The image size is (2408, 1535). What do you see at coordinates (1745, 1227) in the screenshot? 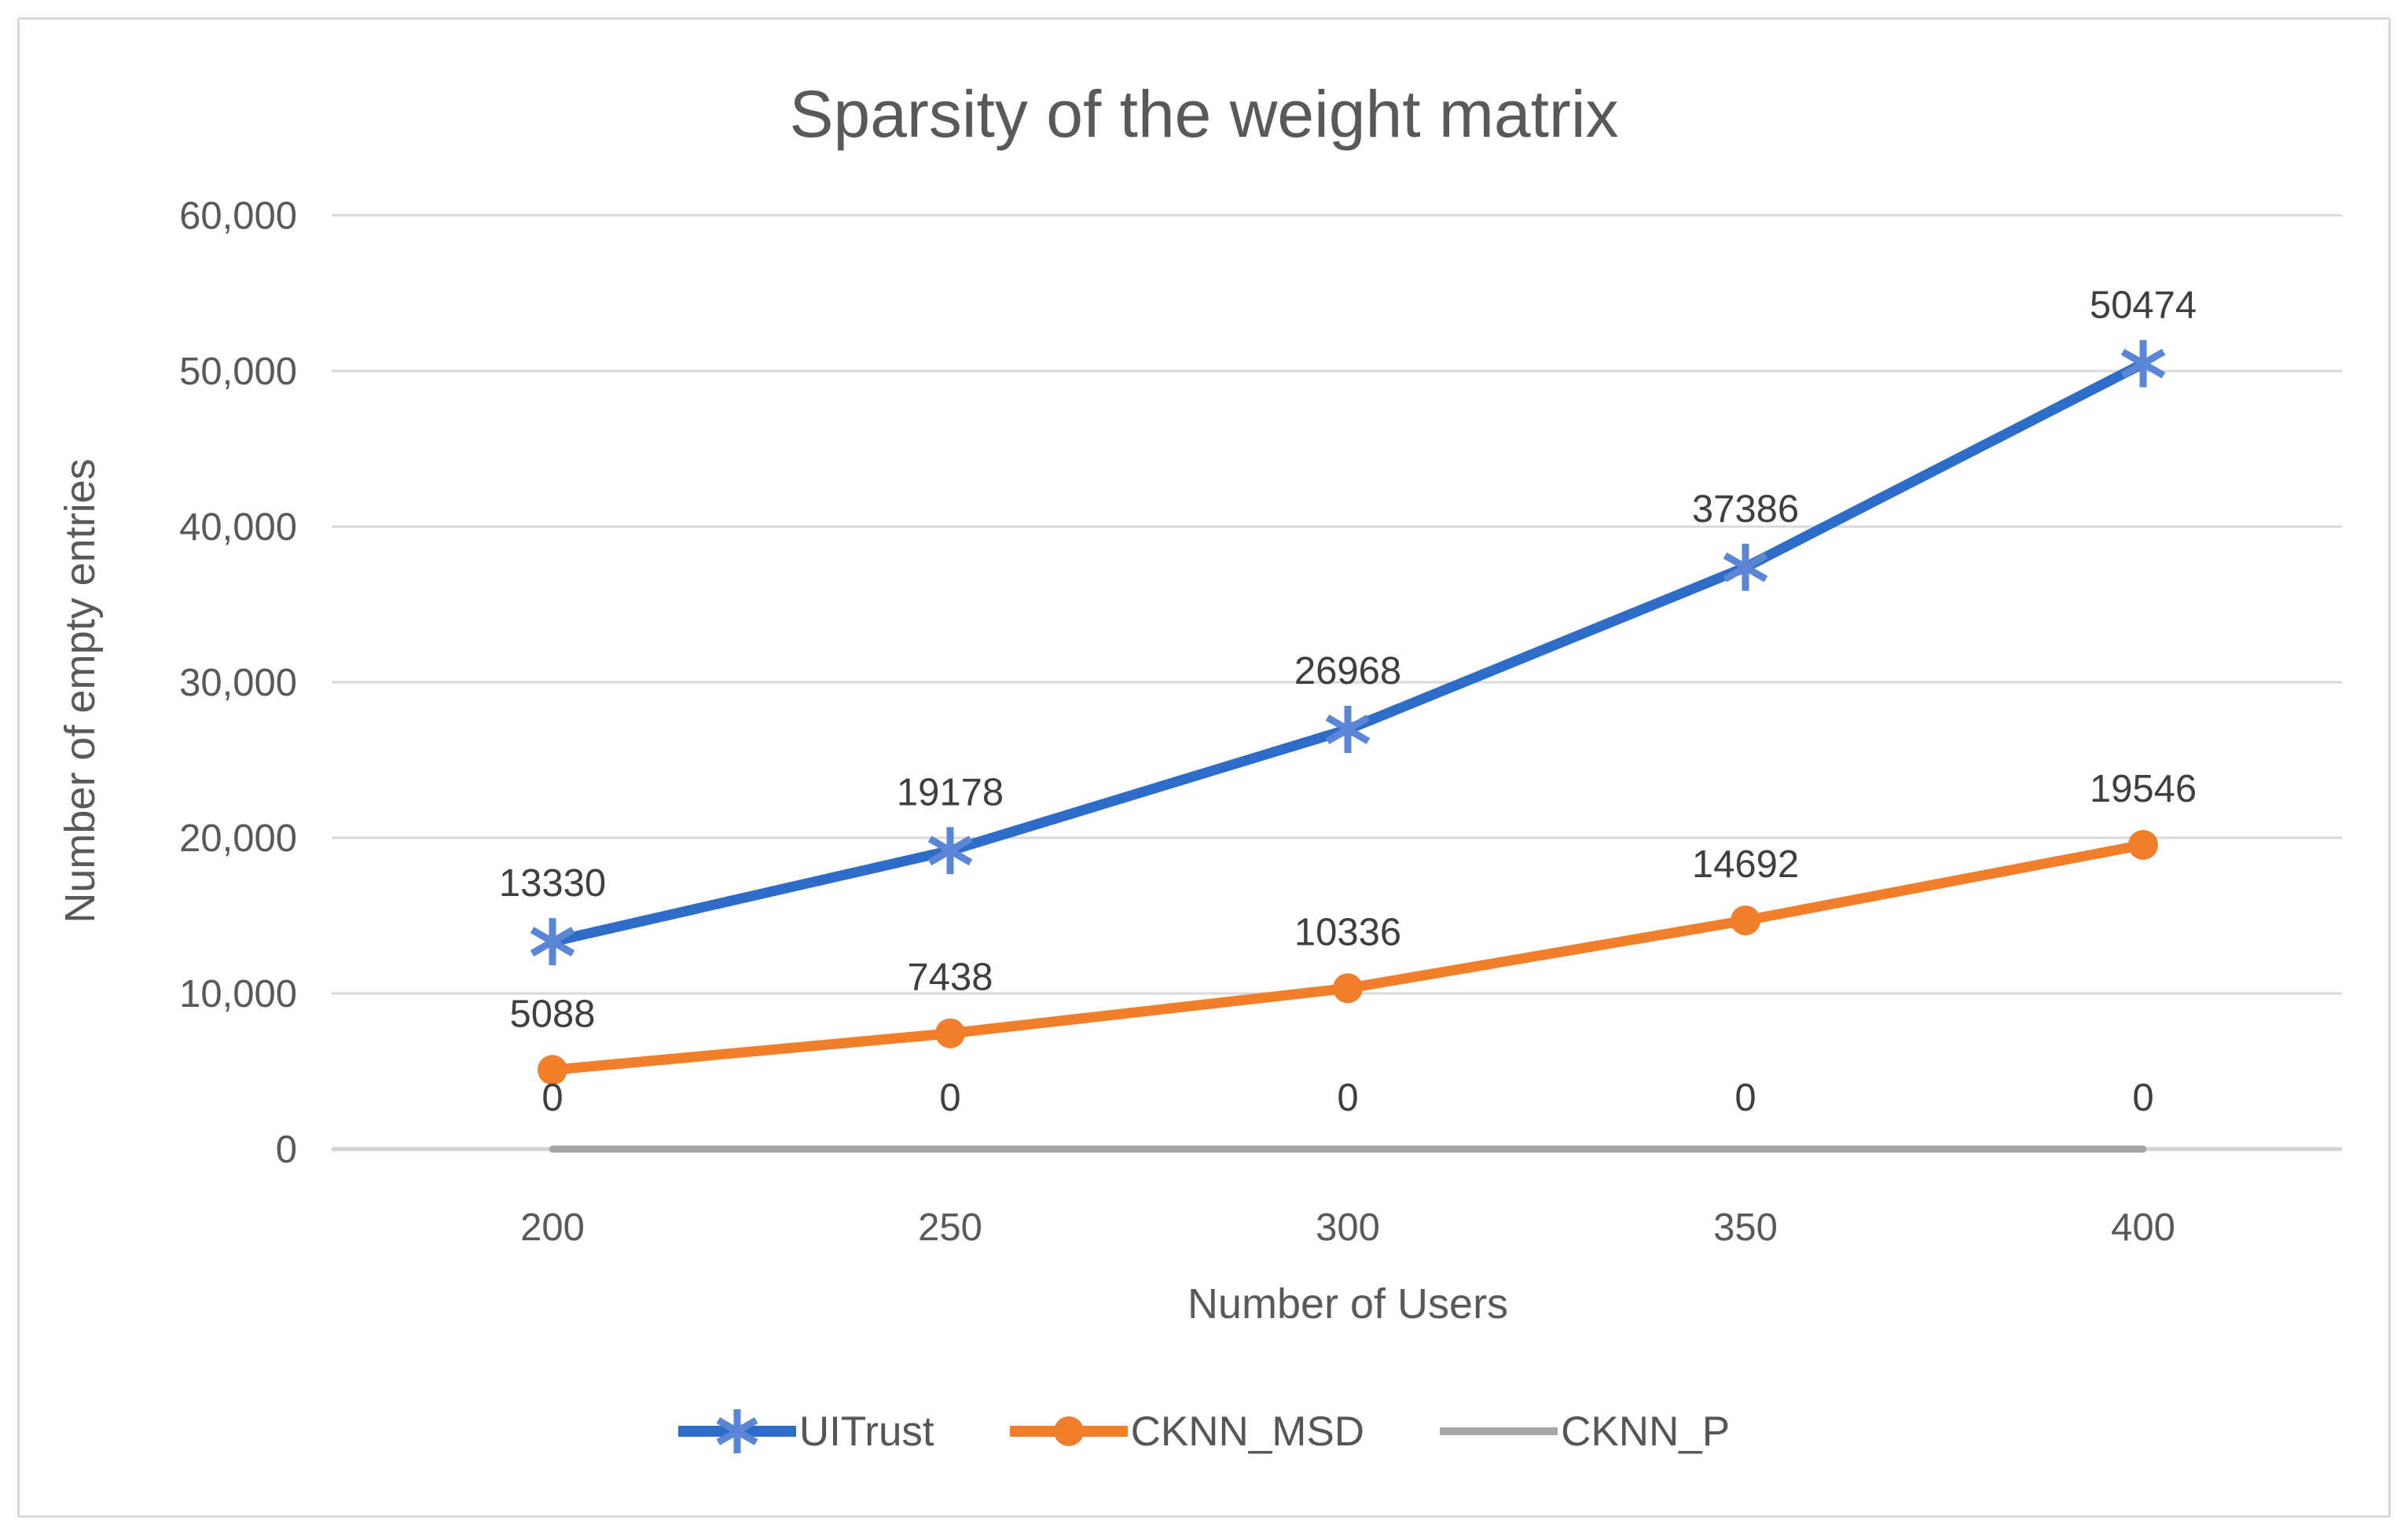
I see `x-tick-label: 350` at bounding box center [1745, 1227].